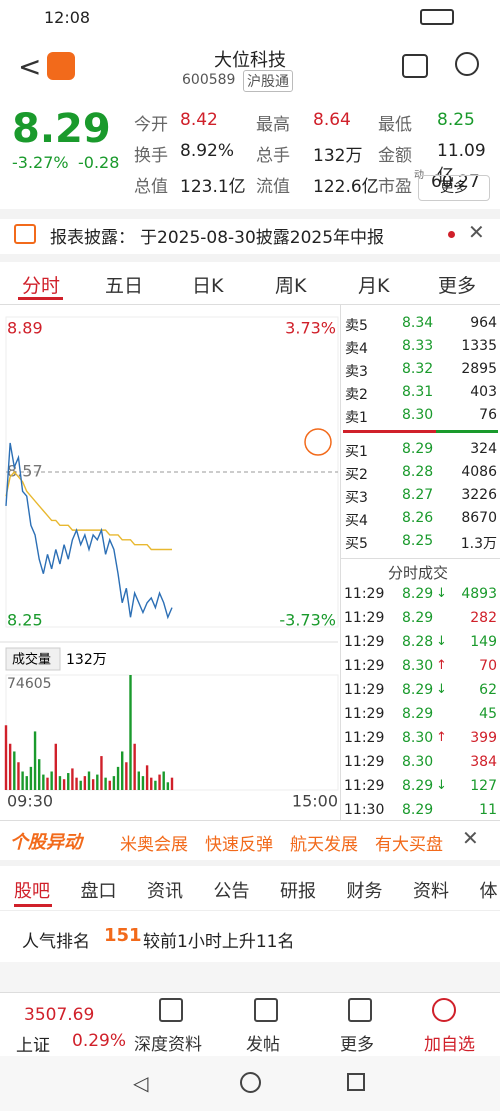  I want to click on stat-value: 8.25, so click(456, 120).